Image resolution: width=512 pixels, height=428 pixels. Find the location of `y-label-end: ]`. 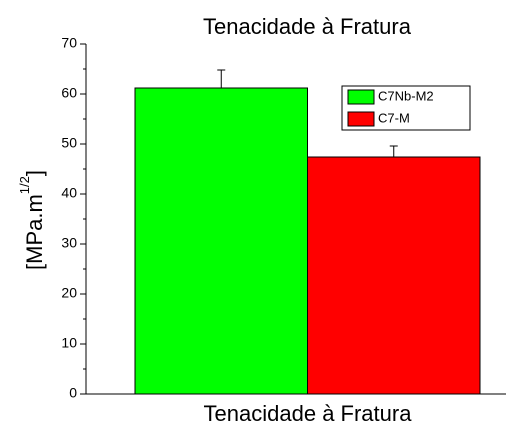

y-label-end: ] is located at coordinates (34, 173).